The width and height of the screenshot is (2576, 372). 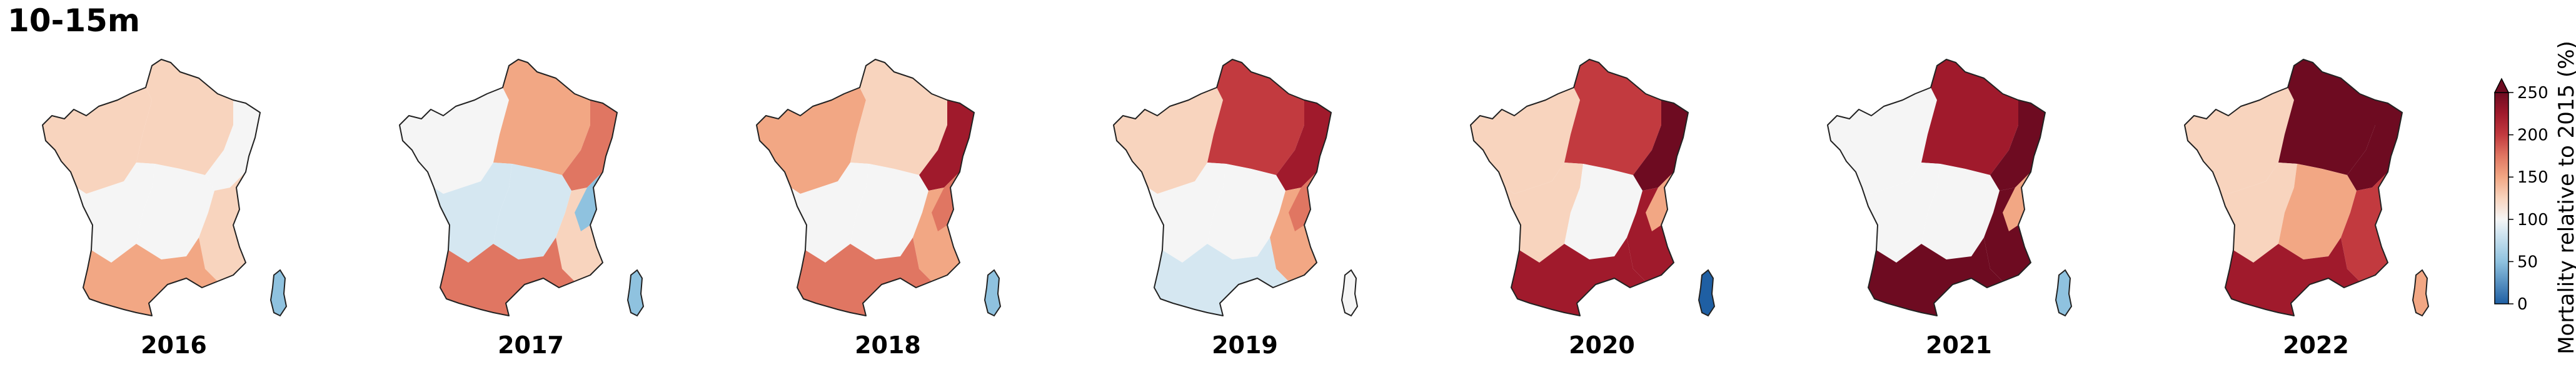 I want to click on map-panel-2017, so click(x=522, y=188).